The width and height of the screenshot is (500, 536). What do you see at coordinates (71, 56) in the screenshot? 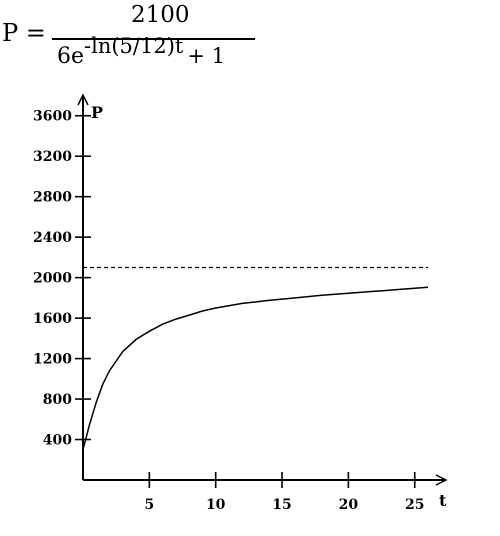
I see `denominator-base: 6e` at bounding box center [71, 56].